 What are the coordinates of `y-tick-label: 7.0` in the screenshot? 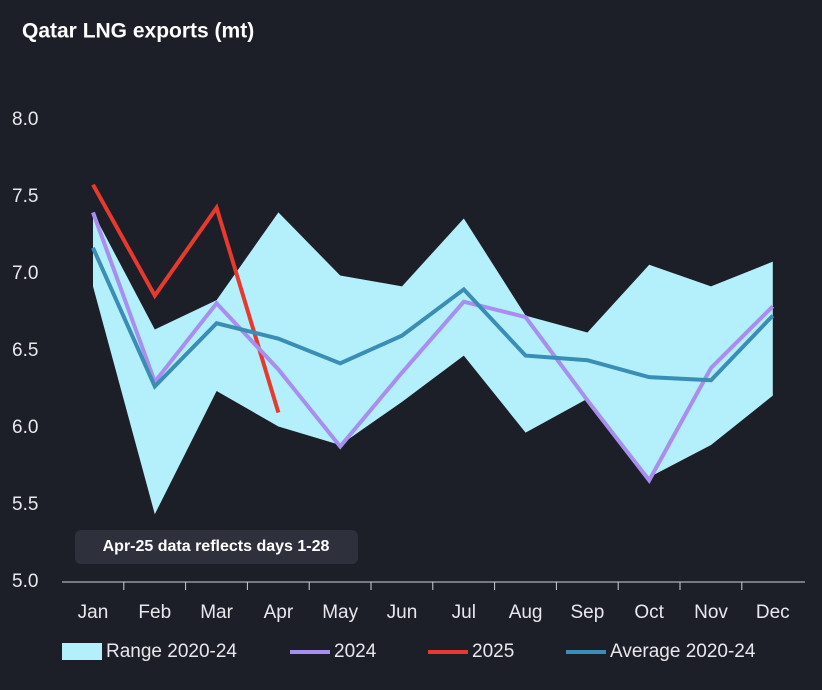 It's located at (25, 273).